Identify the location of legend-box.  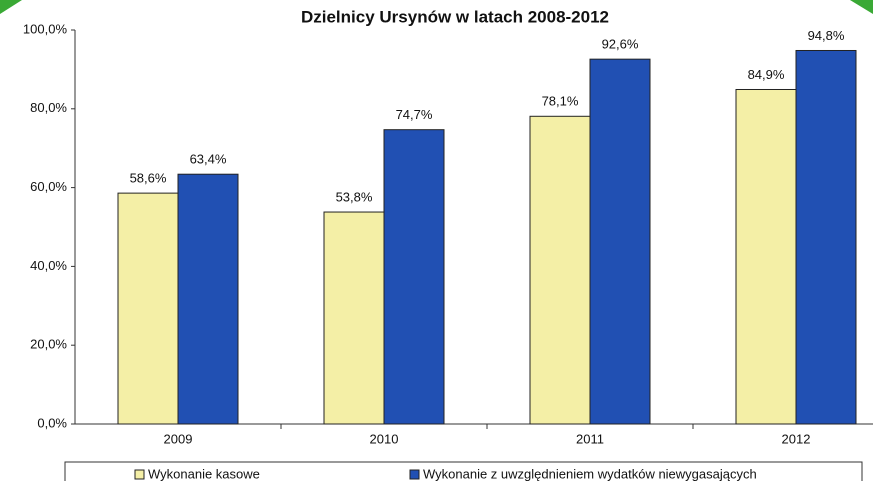
(463, 471).